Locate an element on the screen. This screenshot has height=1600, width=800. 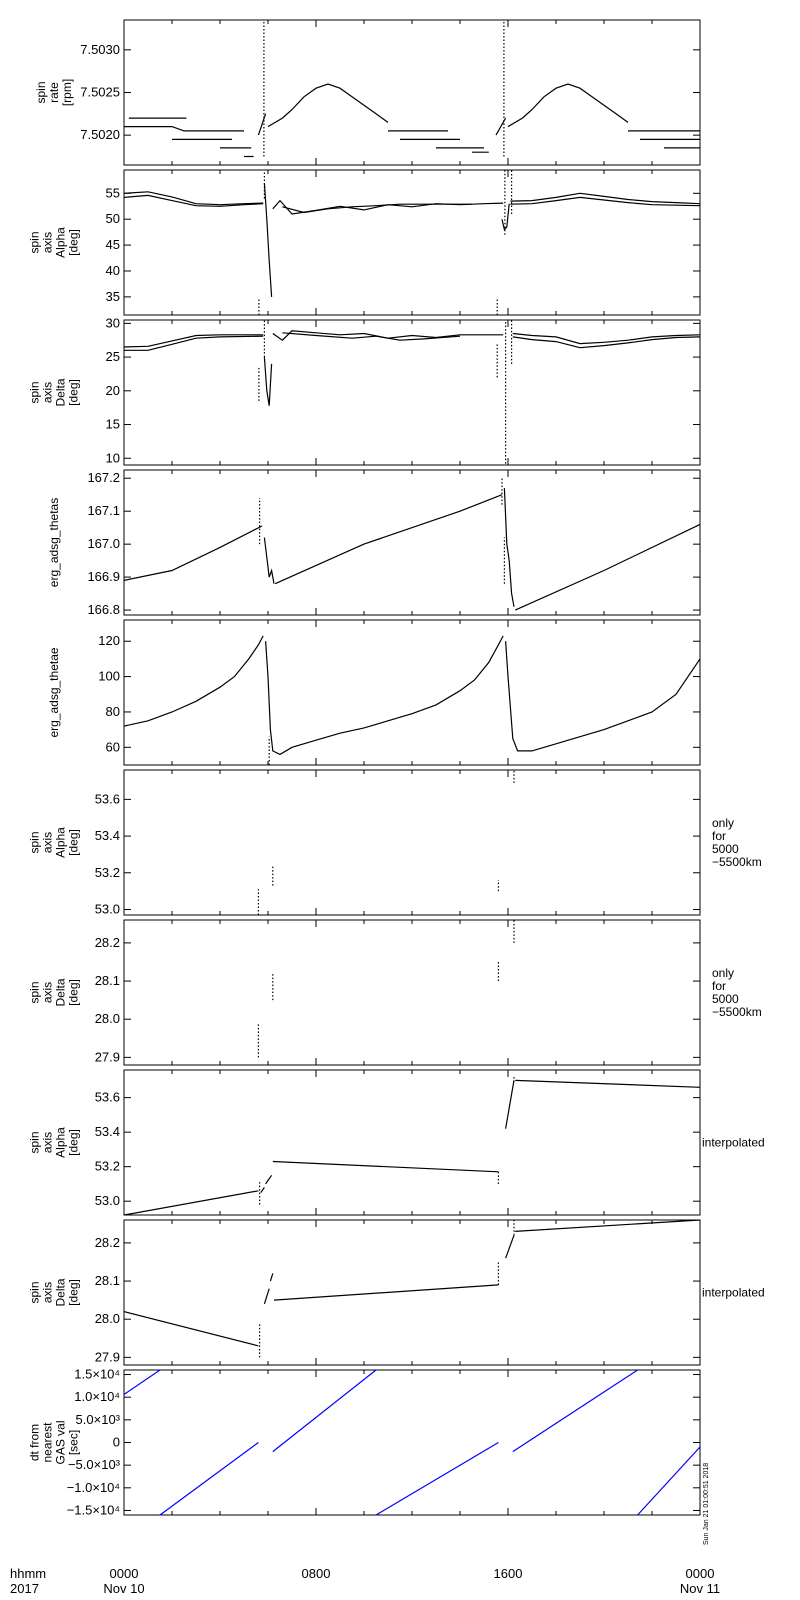
panel-erg-adsg-thetas: 166.8 166.9 167.0 167.1 167.2 erg_adsg_thetas is located at coordinates (374, 543).